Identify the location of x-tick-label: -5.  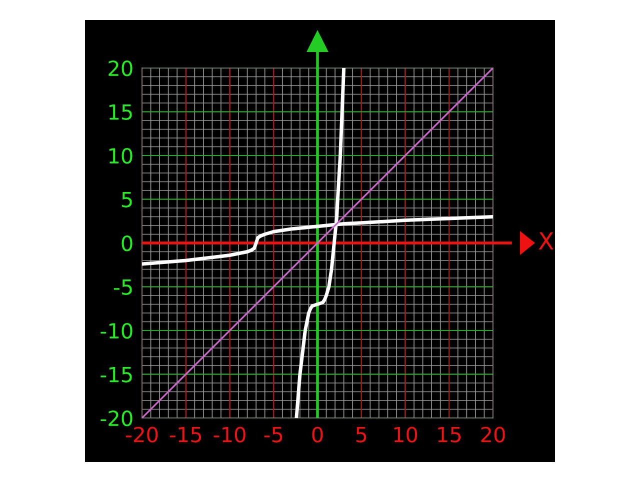
(273, 434).